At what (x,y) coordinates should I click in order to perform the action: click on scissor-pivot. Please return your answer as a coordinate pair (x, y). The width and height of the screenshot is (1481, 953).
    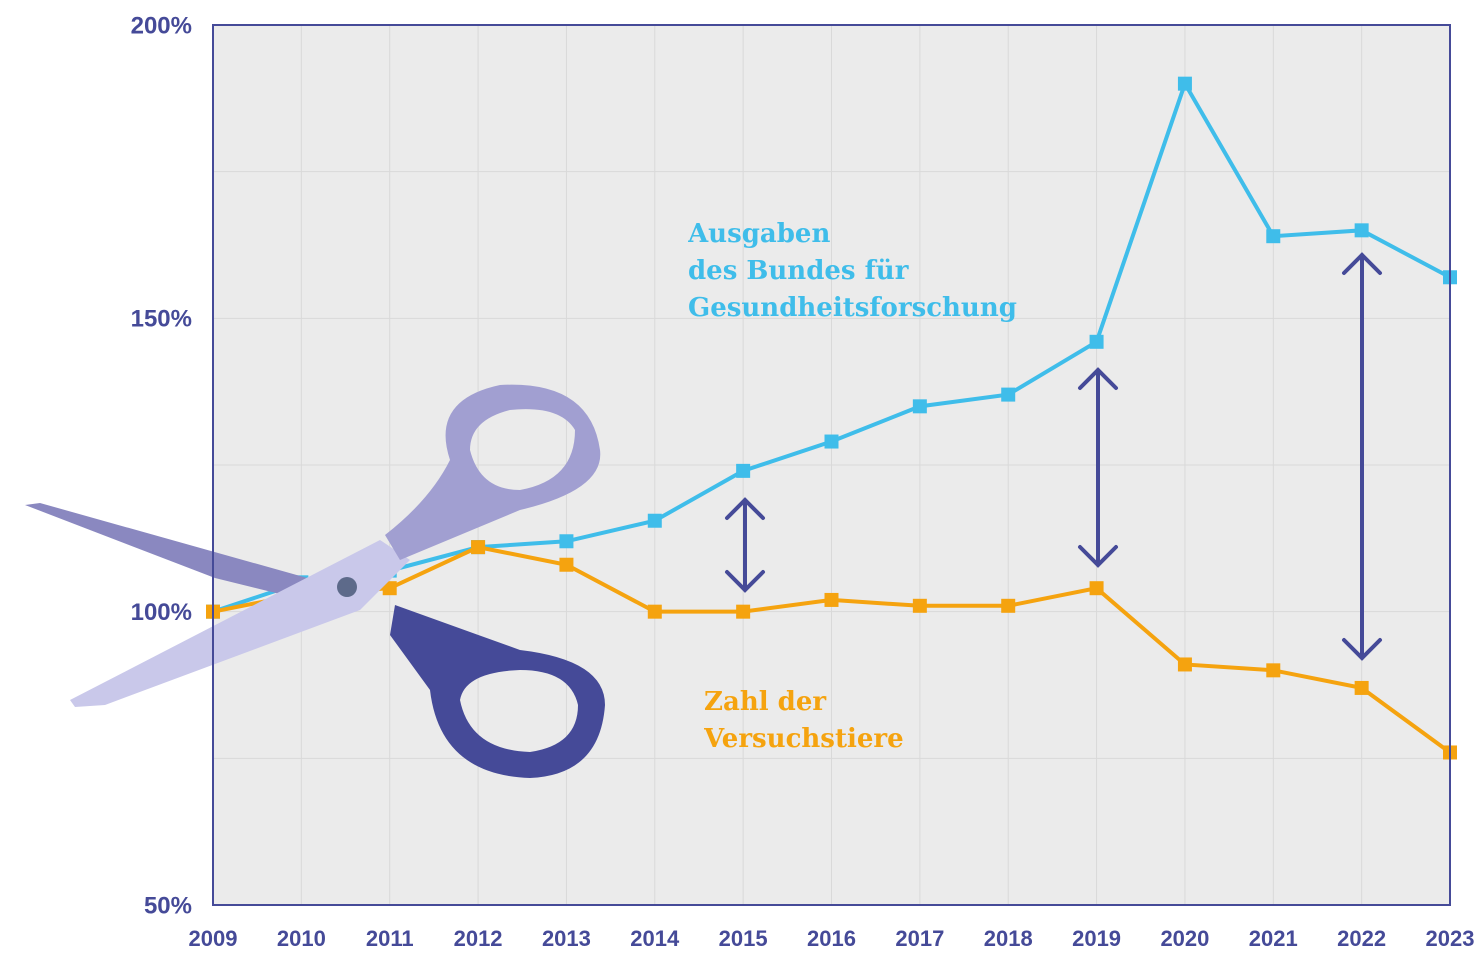
    Looking at the image, I should click on (347, 587).